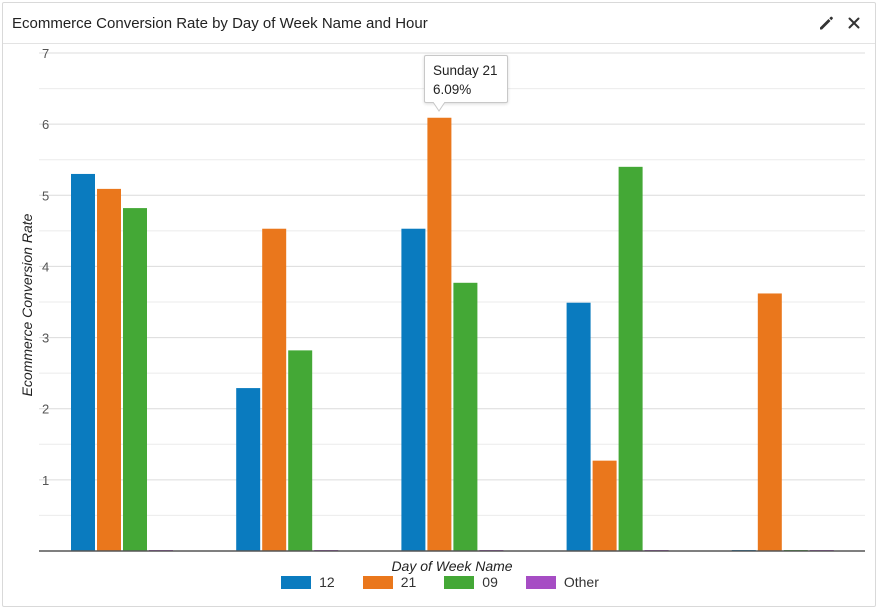 The width and height of the screenshot is (880, 611). Describe the element at coordinates (45, 53) in the screenshot. I see `y-tick-label: 7` at that location.